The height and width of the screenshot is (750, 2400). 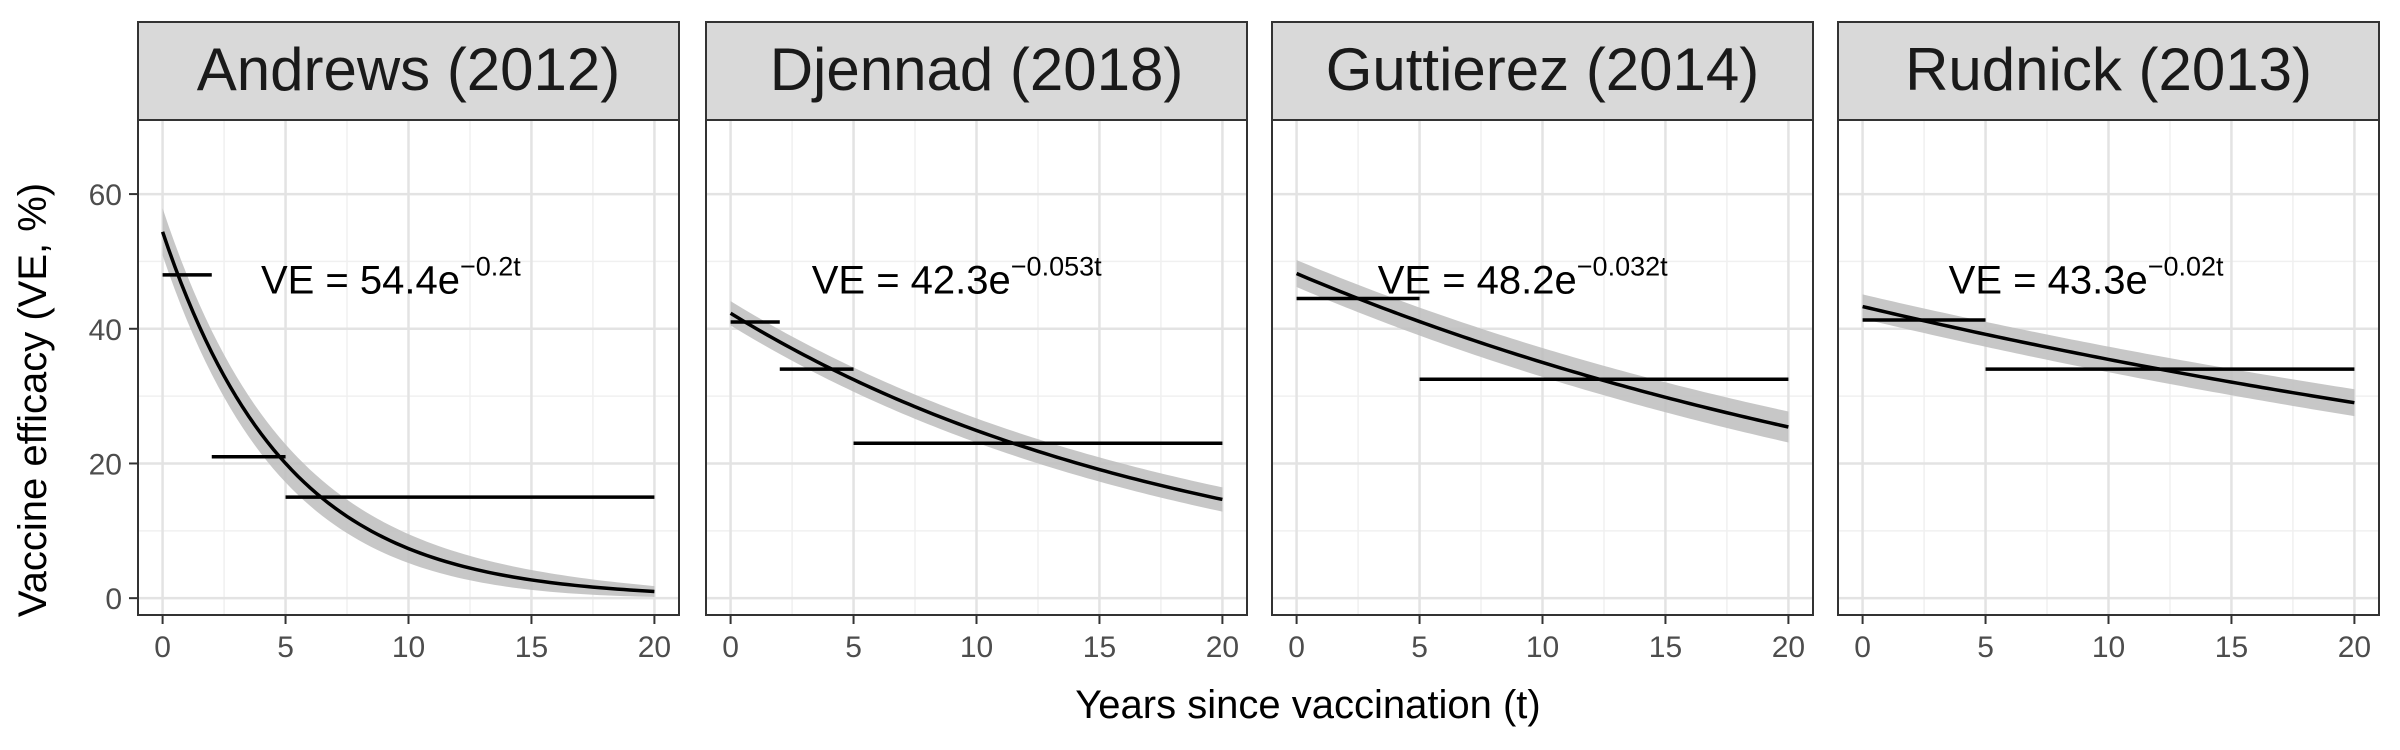 I want to click on equation-annotation: VE = 48.2e−0.032t, so click(x=1523, y=277).